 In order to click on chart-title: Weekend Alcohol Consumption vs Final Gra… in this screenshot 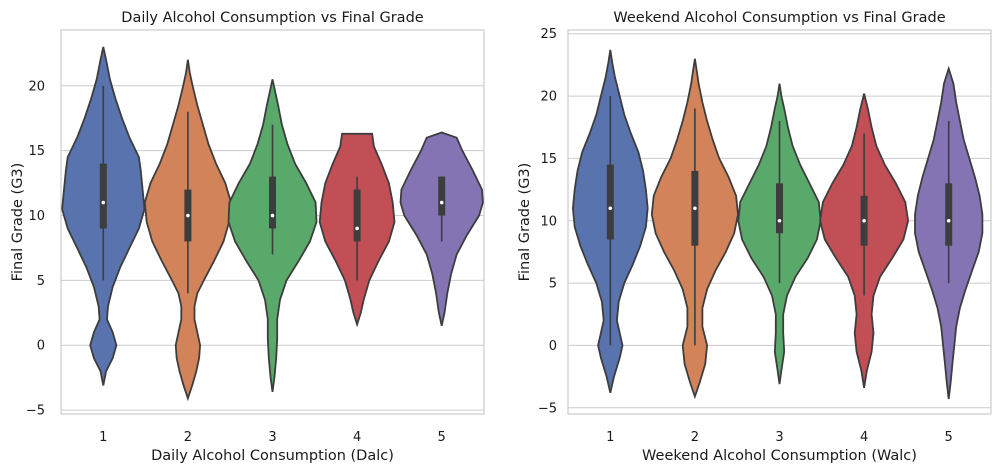, I will do `click(779, 18)`.